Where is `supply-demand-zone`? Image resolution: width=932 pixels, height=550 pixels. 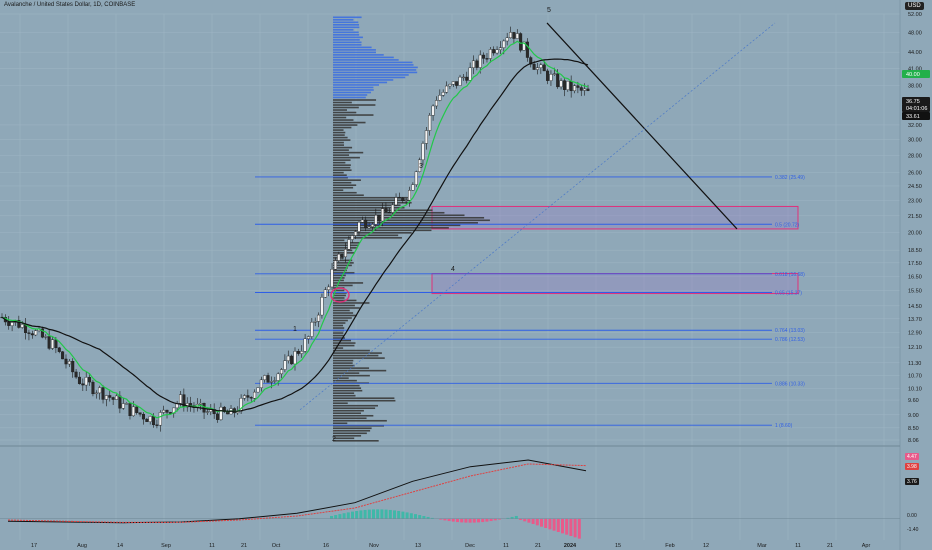 supply-demand-zone is located at coordinates (615, 284).